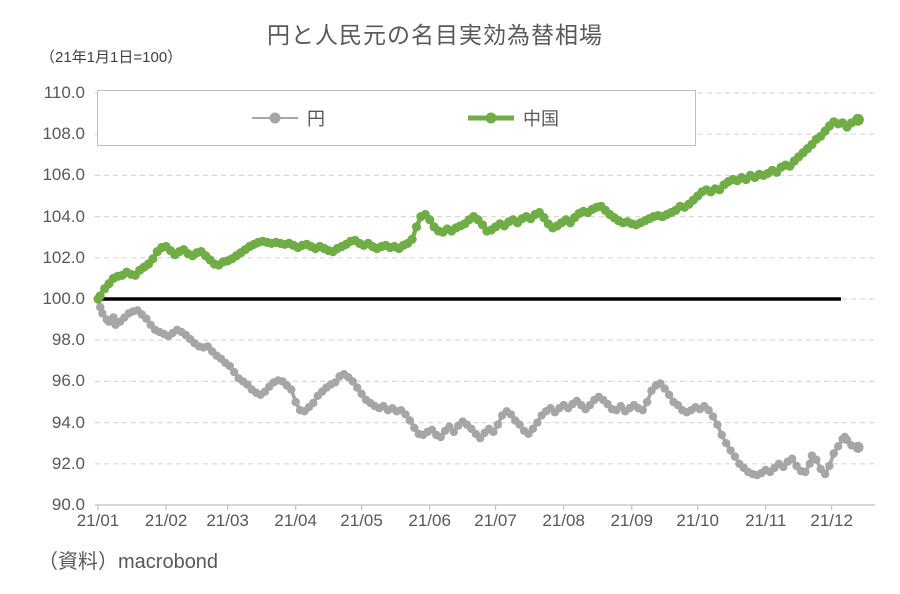  What do you see at coordinates (316, 119) in the screenshot?
I see `legend-label-yen: 円` at bounding box center [316, 119].